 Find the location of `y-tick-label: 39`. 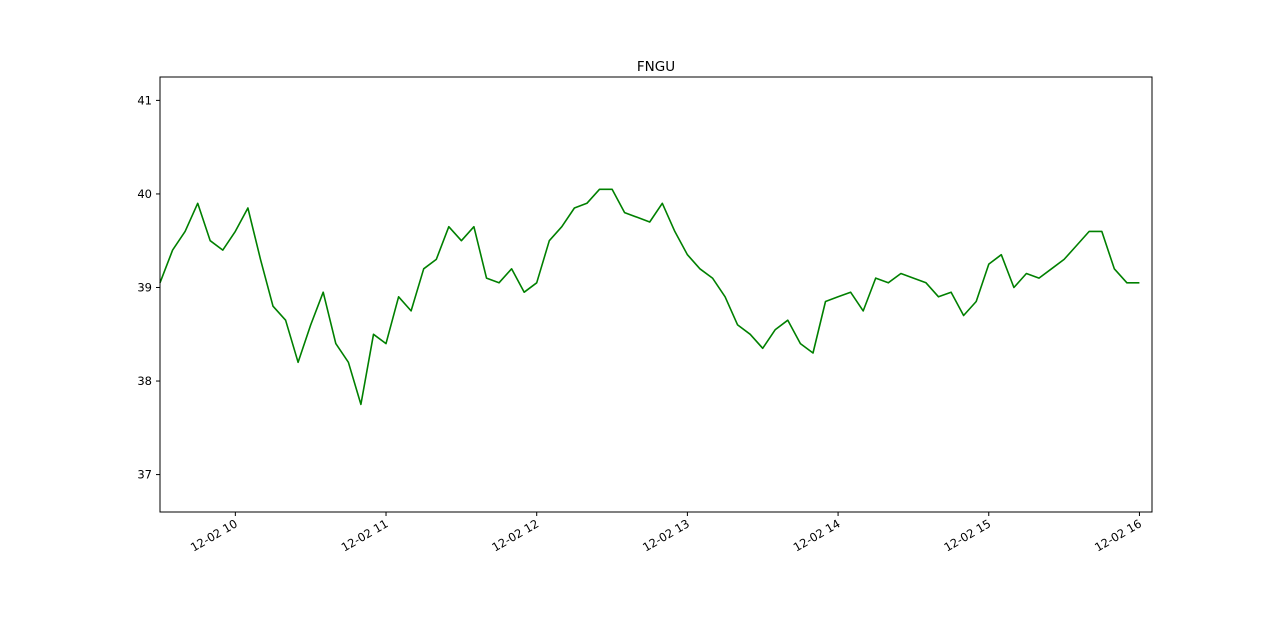

y-tick-label: 39 is located at coordinates (144, 287).